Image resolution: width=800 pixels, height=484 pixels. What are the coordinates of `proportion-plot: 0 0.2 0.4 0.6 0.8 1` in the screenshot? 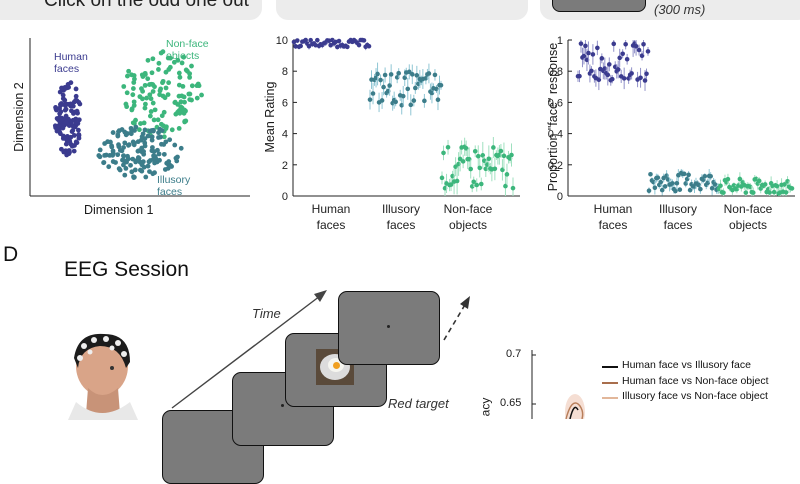 It's located at (671, 119).